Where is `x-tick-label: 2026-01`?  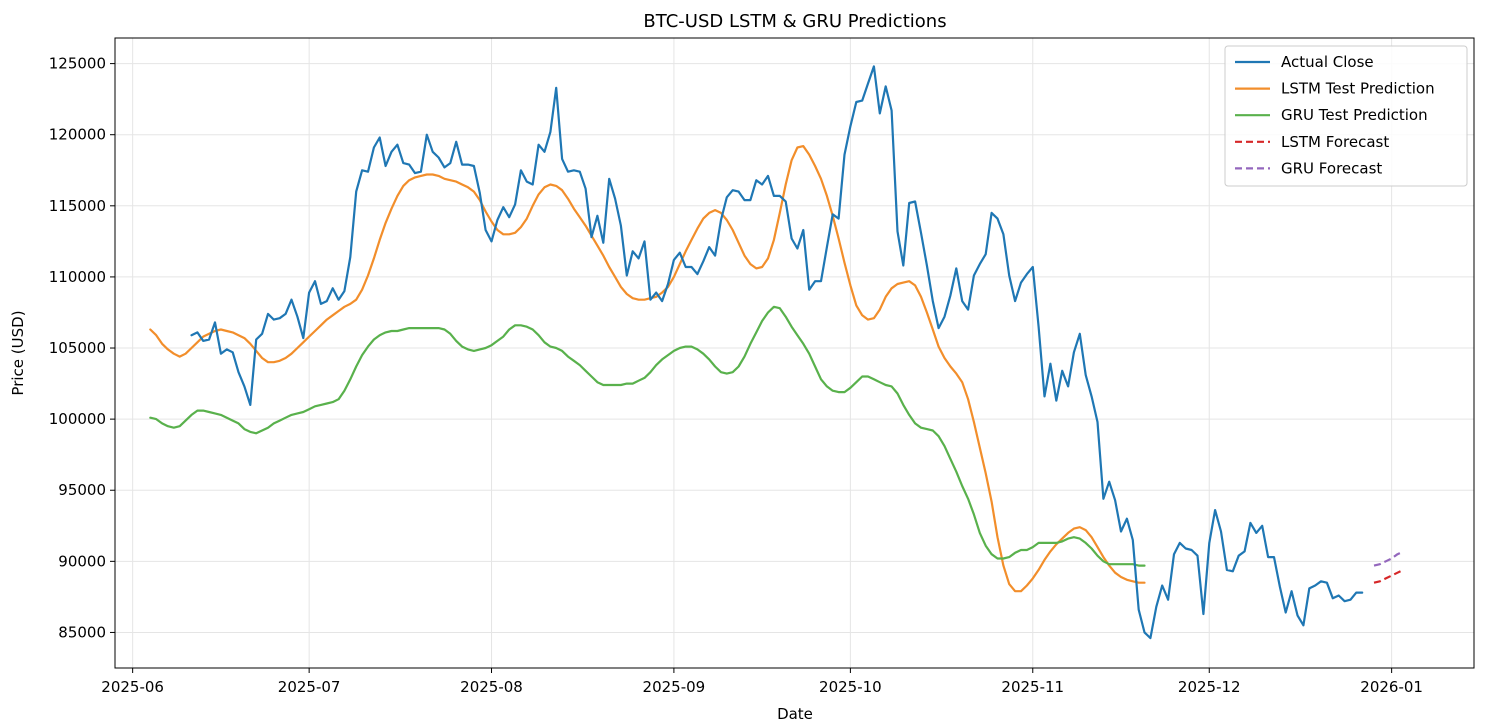
x-tick-label: 2026-01 is located at coordinates (1391, 687).